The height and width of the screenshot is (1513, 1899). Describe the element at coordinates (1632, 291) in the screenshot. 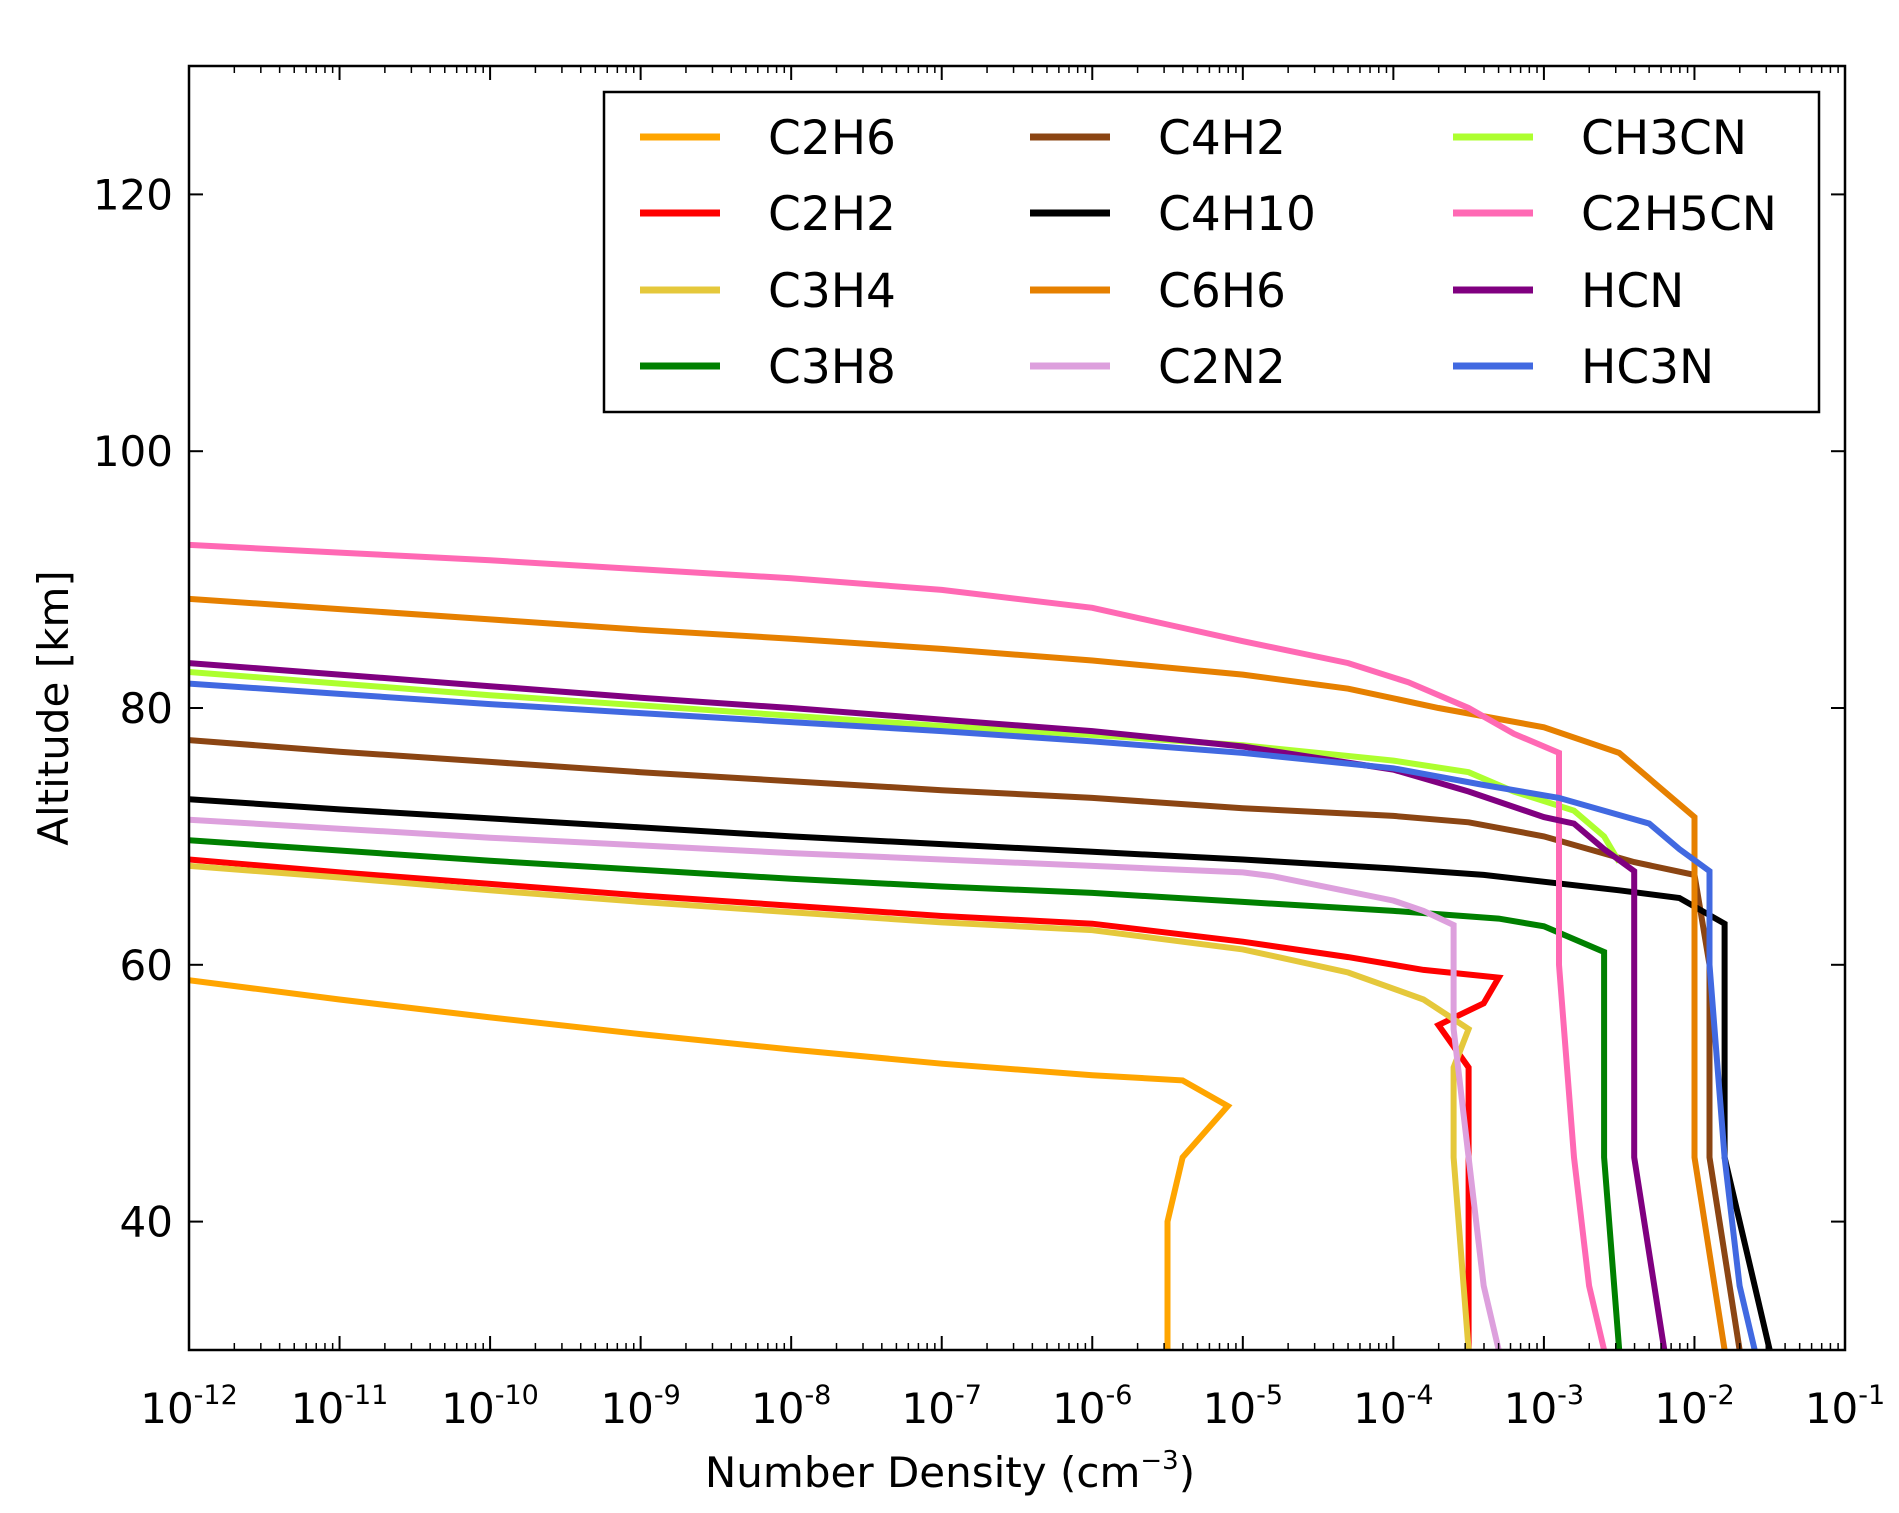

I see `legend-label-hcn: HCN` at that location.